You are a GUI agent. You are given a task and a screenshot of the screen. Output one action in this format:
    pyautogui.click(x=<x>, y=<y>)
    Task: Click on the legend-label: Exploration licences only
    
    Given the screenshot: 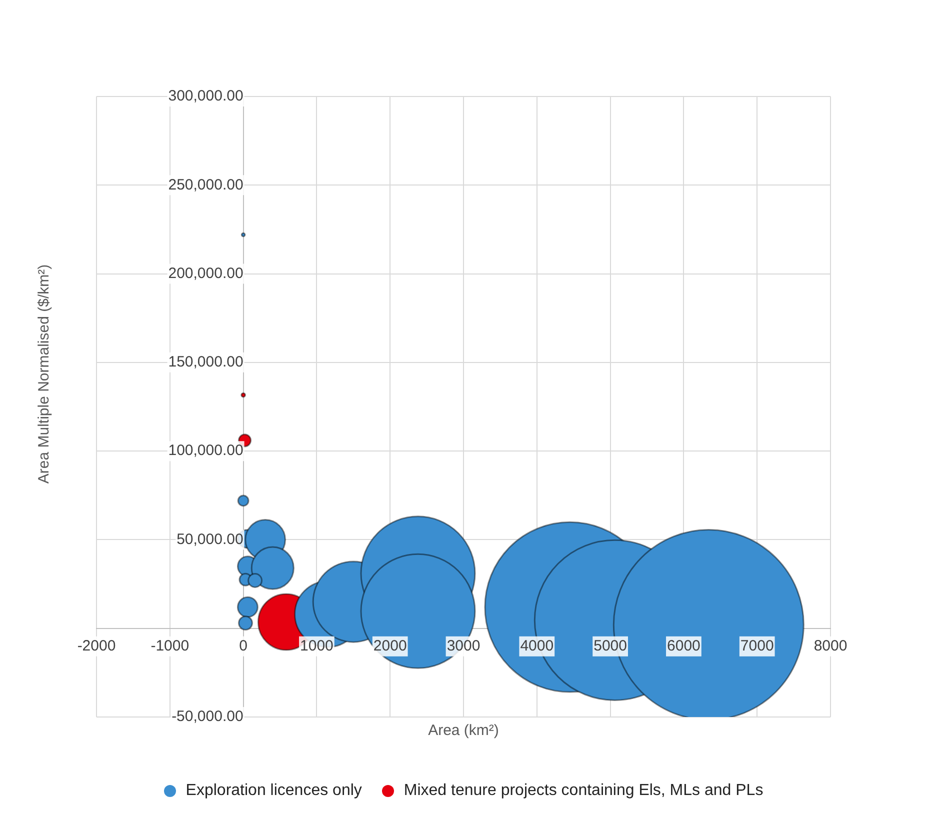 What is the action you would take?
    pyautogui.click(x=273, y=791)
    